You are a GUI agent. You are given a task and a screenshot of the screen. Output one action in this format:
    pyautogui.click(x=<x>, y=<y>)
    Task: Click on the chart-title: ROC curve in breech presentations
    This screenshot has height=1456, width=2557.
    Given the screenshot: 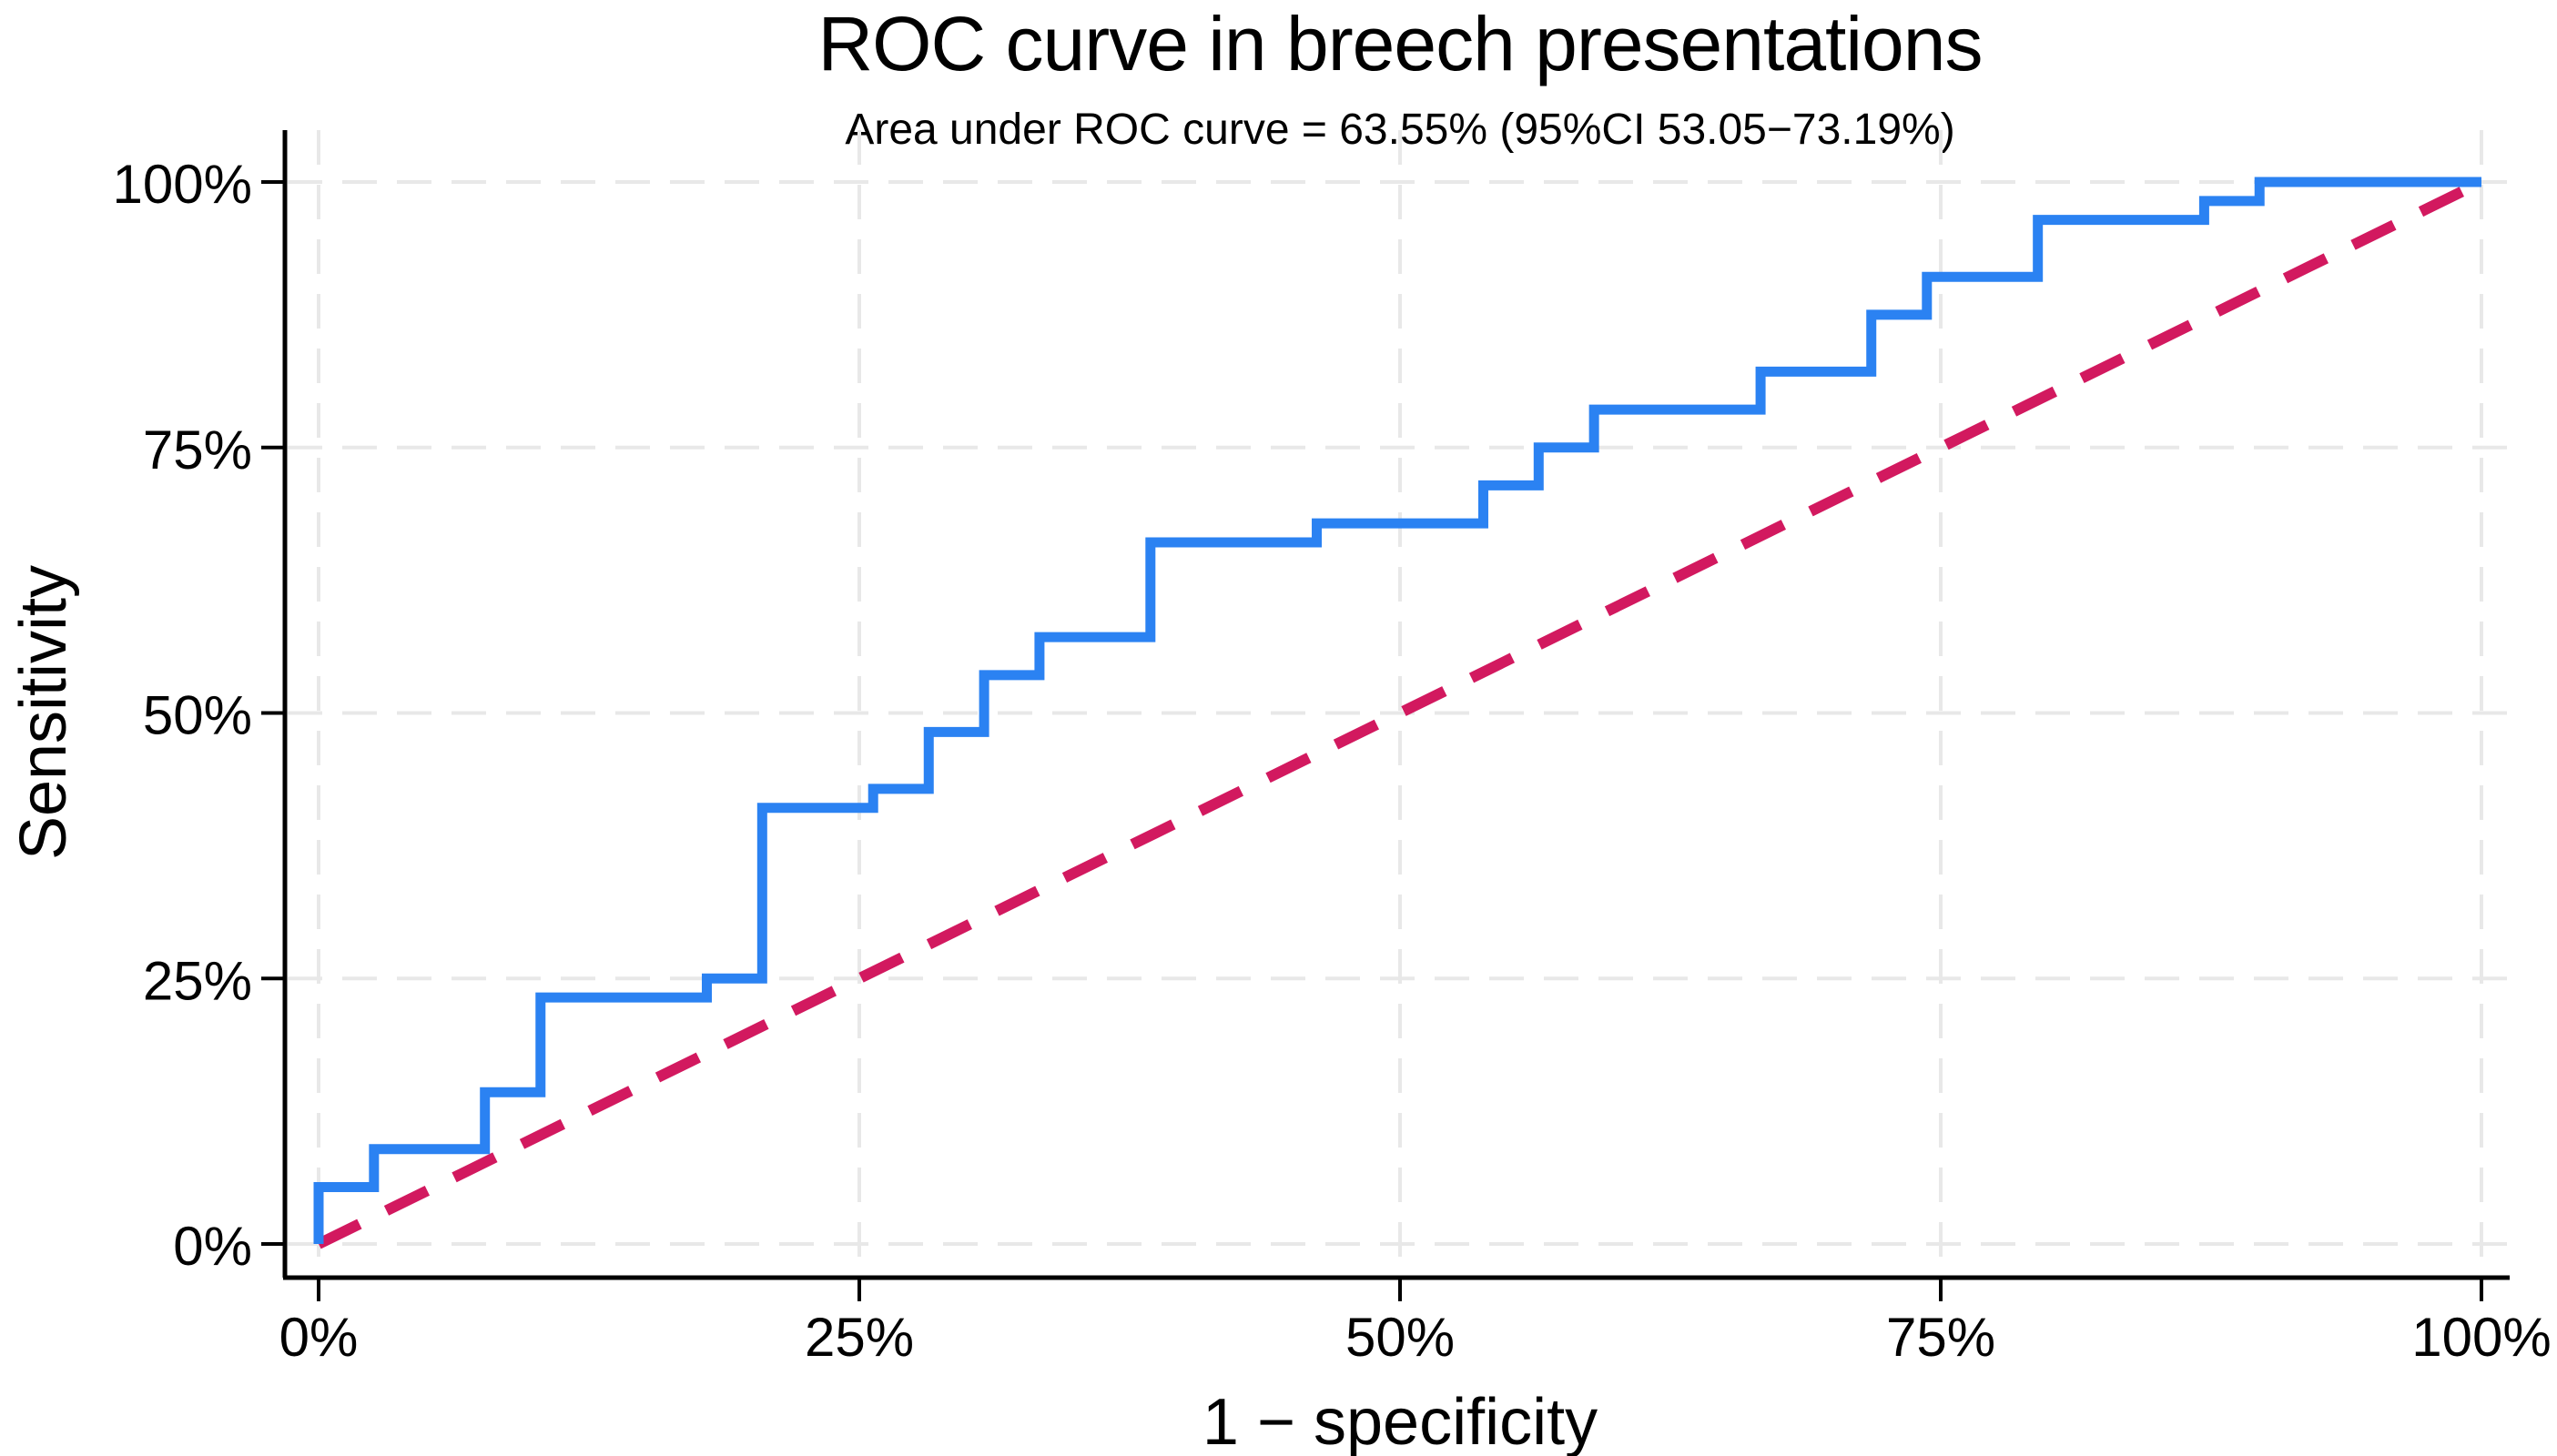 What is the action you would take?
    pyautogui.click(x=1400, y=43)
    